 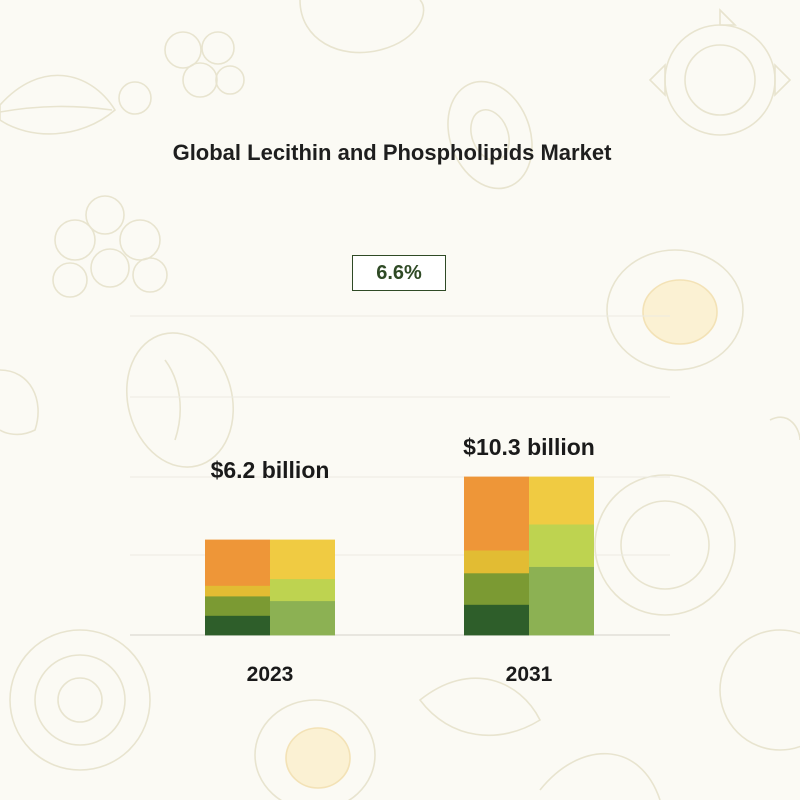 I want to click on x-tick-label-2023: 2023, so click(x=270, y=674).